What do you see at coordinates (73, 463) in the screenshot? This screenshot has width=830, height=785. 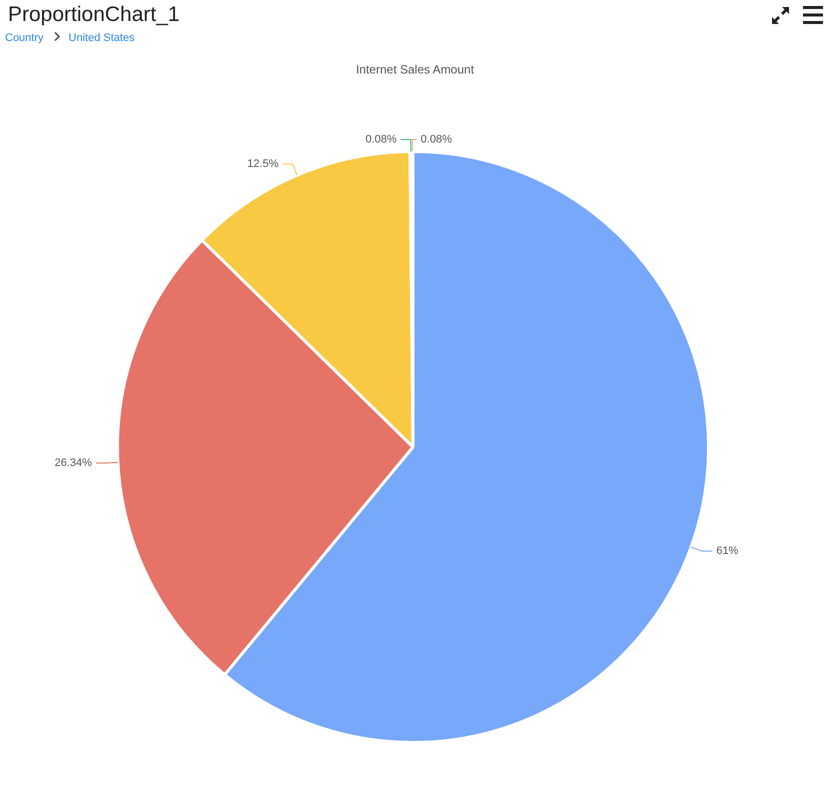 I see `data-label: 26.34%` at bounding box center [73, 463].